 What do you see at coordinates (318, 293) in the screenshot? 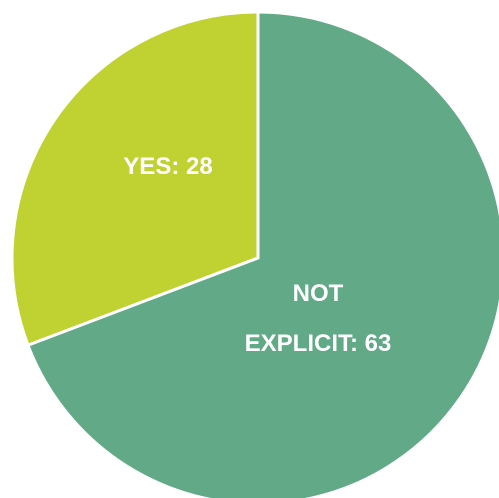
I see `slice-label-line: NOT` at bounding box center [318, 293].